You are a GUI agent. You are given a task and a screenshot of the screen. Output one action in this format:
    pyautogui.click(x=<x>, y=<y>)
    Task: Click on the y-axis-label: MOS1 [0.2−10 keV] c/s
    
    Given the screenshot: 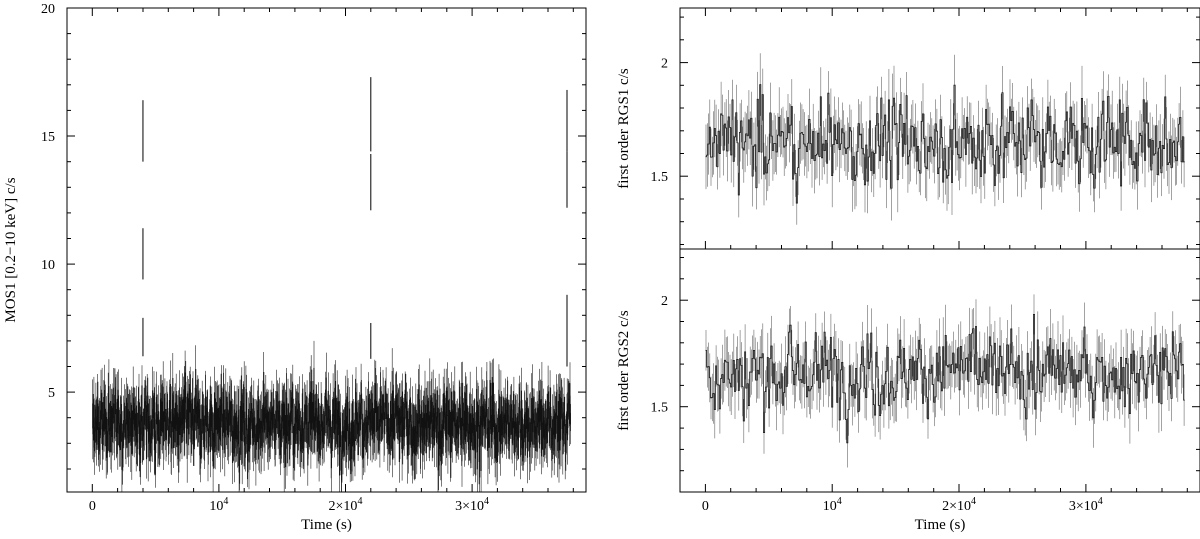 What is the action you would take?
    pyautogui.click(x=11, y=249)
    